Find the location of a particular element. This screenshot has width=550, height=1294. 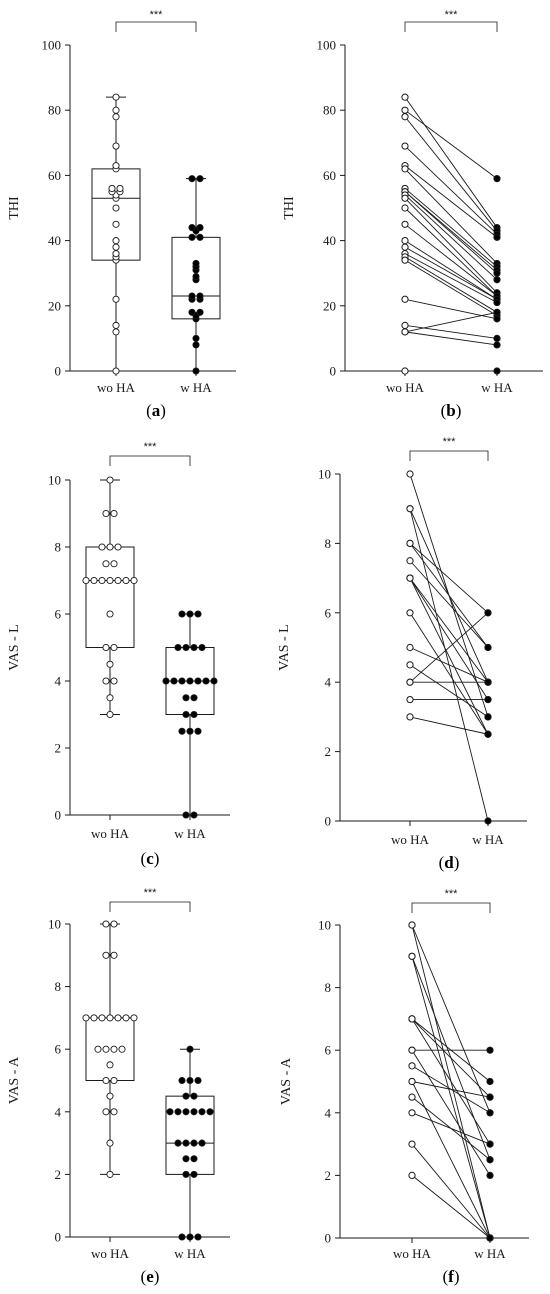

panel-letter: f is located at coordinates (451, 1276).